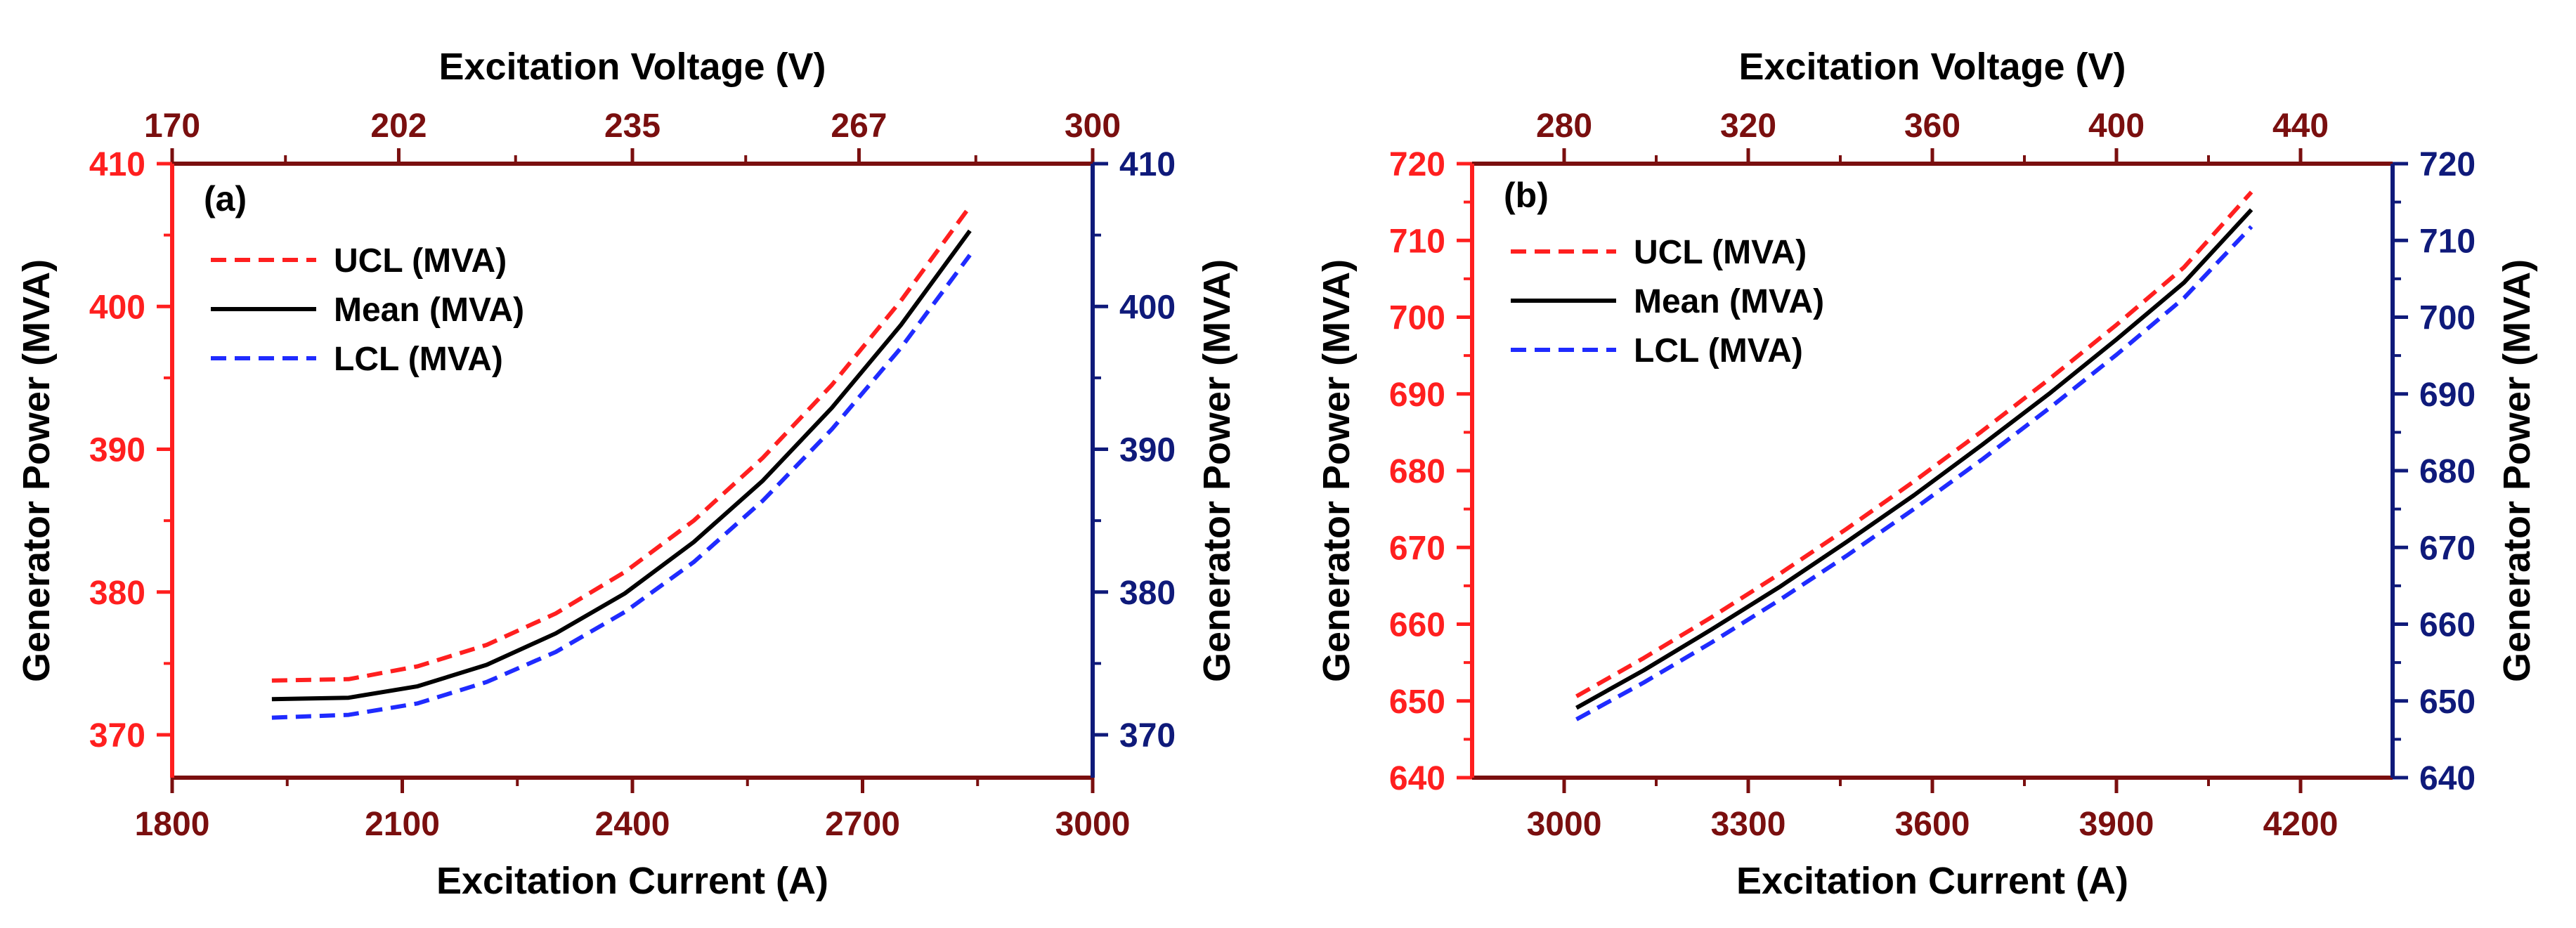 This screenshot has height=928, width=2576. Describe the element at coordinates (1417, 625) in the screenshot. I see `y-tick-label: 660` at that location.